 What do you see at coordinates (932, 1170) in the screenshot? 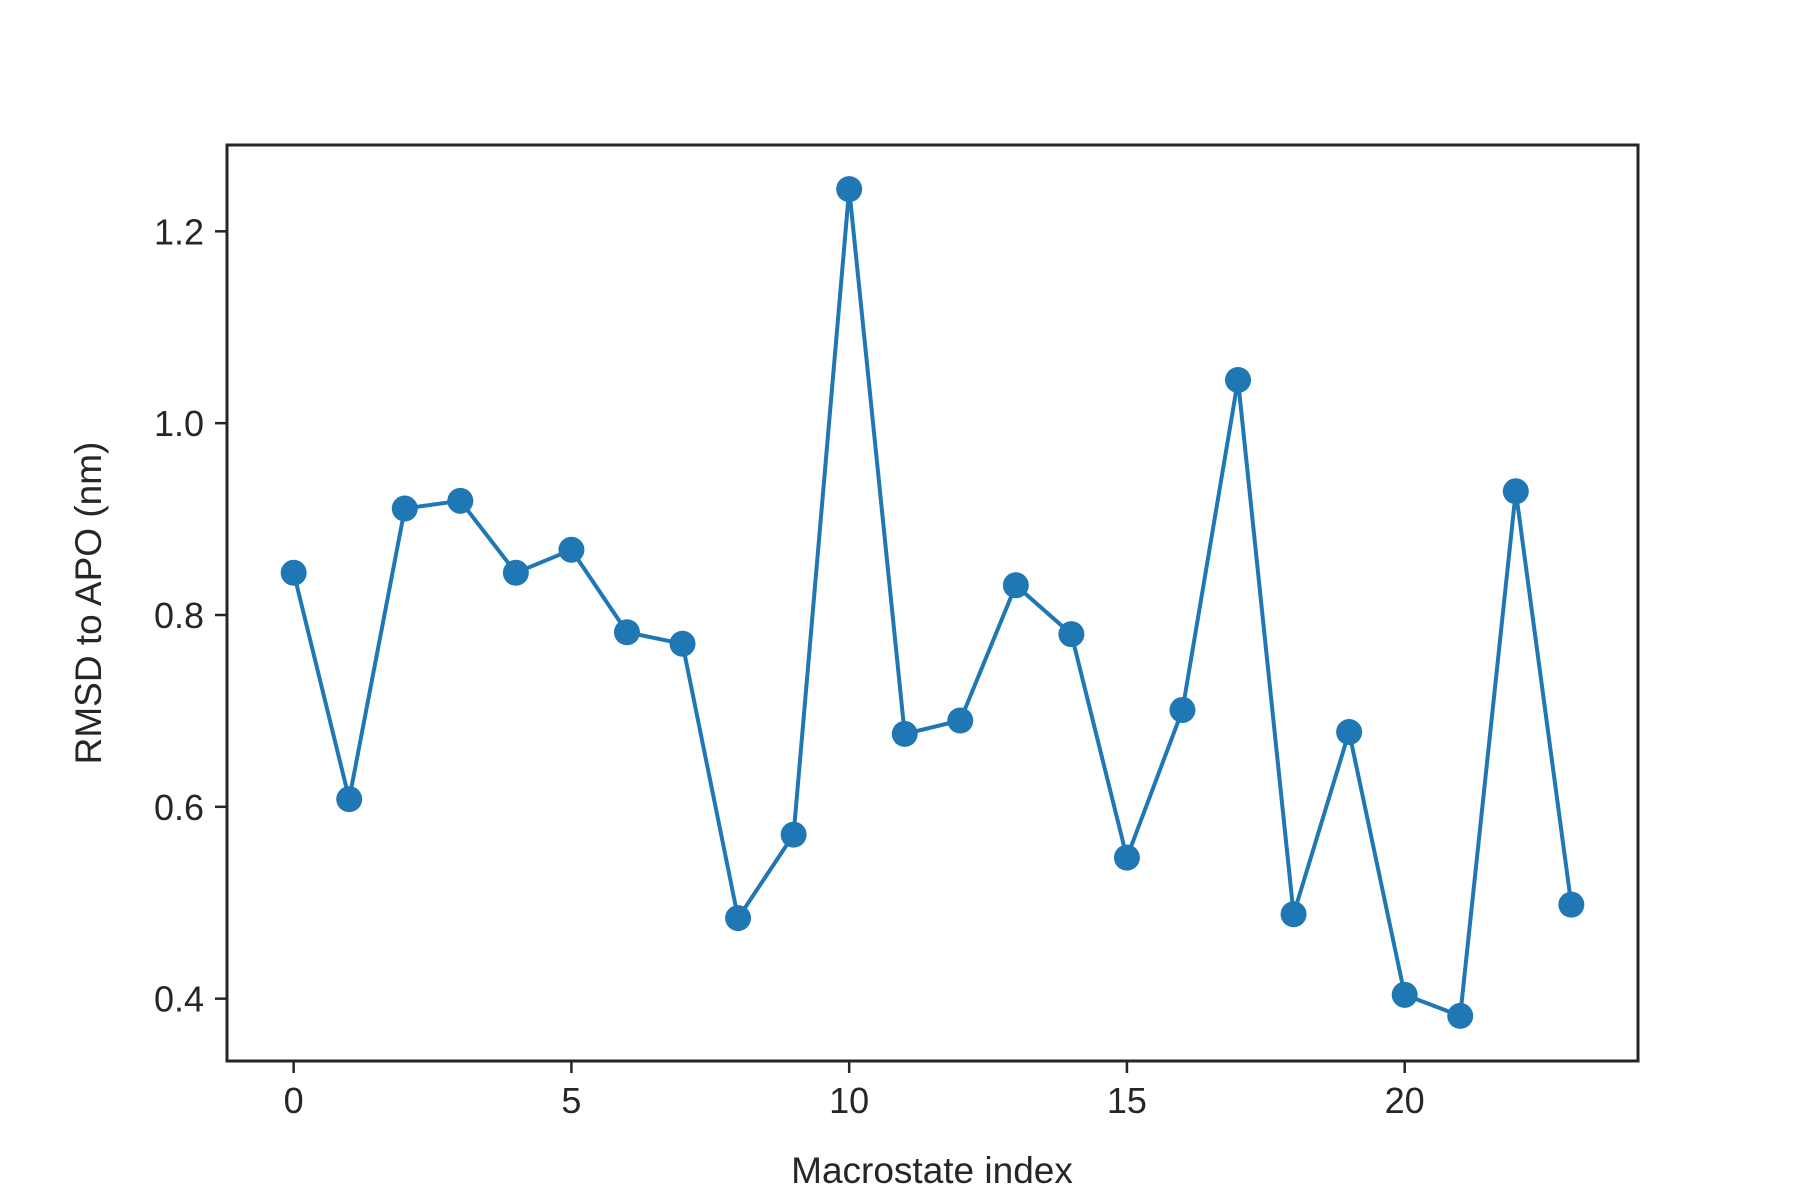
I see `x-axis-label: Macrostate index` at bounding box center [932, 1170].